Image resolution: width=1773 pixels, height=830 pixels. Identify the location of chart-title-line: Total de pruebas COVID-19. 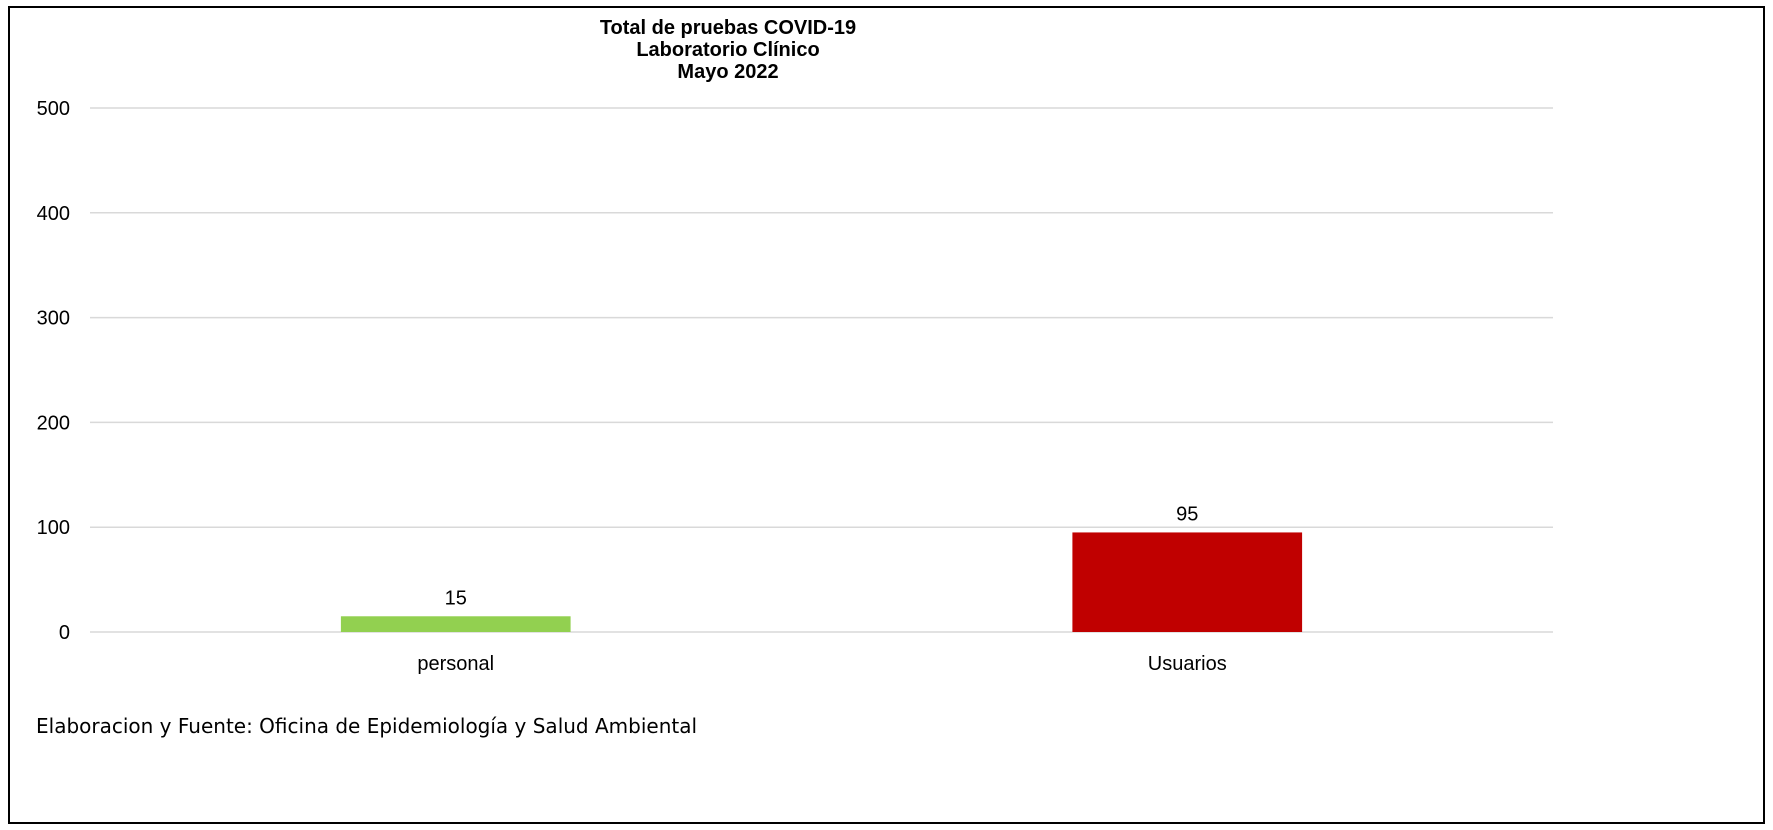
(728, 28).